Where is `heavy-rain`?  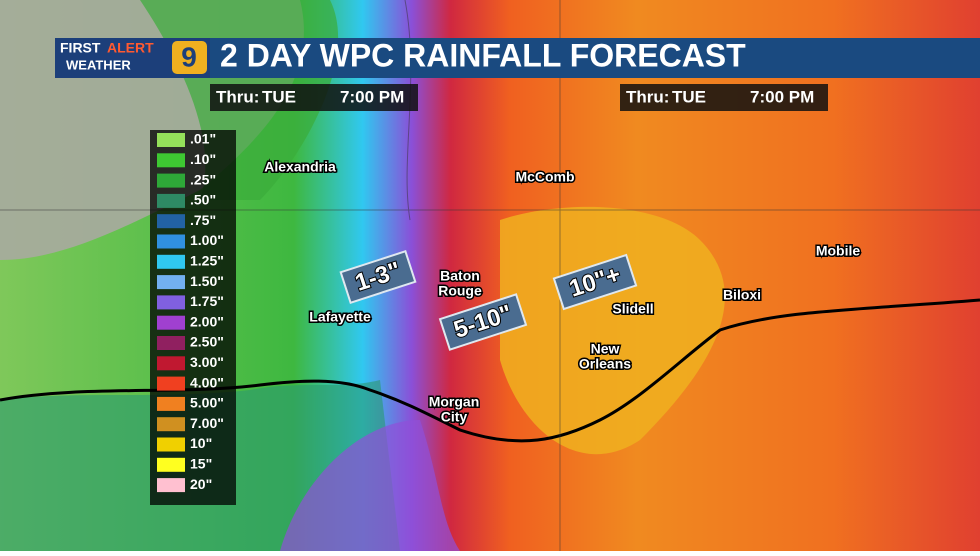
heavy-rain is located at coordinates (612, 330).